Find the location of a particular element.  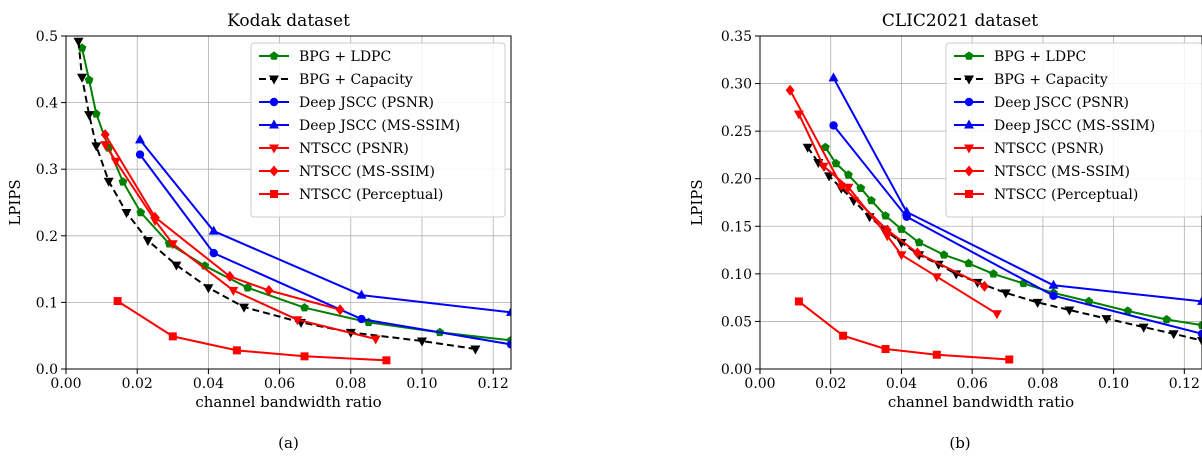

x-tick-label: 0.02 is located at coordinates (137, 384).